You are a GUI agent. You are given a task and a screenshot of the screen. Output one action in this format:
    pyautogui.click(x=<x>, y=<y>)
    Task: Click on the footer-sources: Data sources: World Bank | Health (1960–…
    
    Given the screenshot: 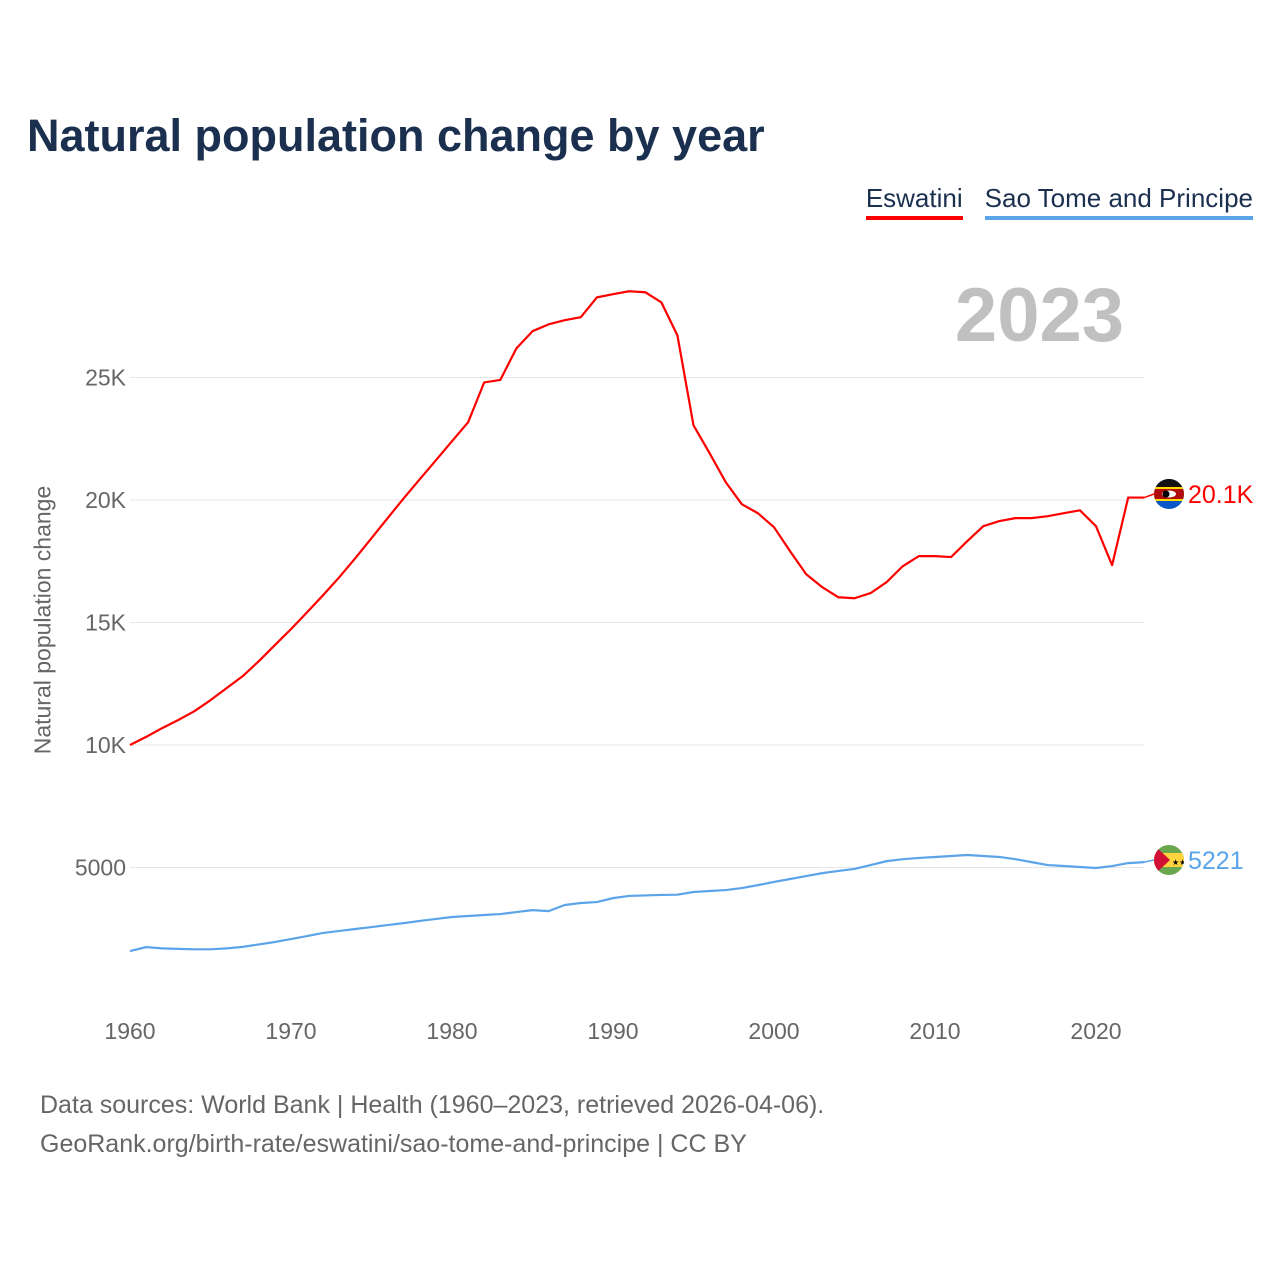 What is the action you would take?
    pyautogui.click(x=432, y=1105)
    